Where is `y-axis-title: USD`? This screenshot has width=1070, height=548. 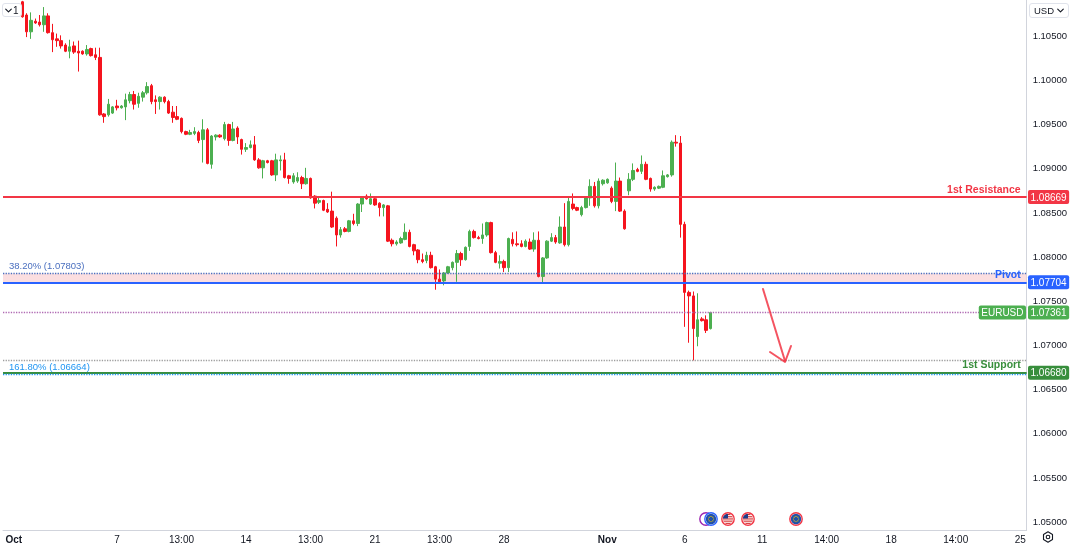 y-axis-title: USD is located at coordinates (1044, 10).